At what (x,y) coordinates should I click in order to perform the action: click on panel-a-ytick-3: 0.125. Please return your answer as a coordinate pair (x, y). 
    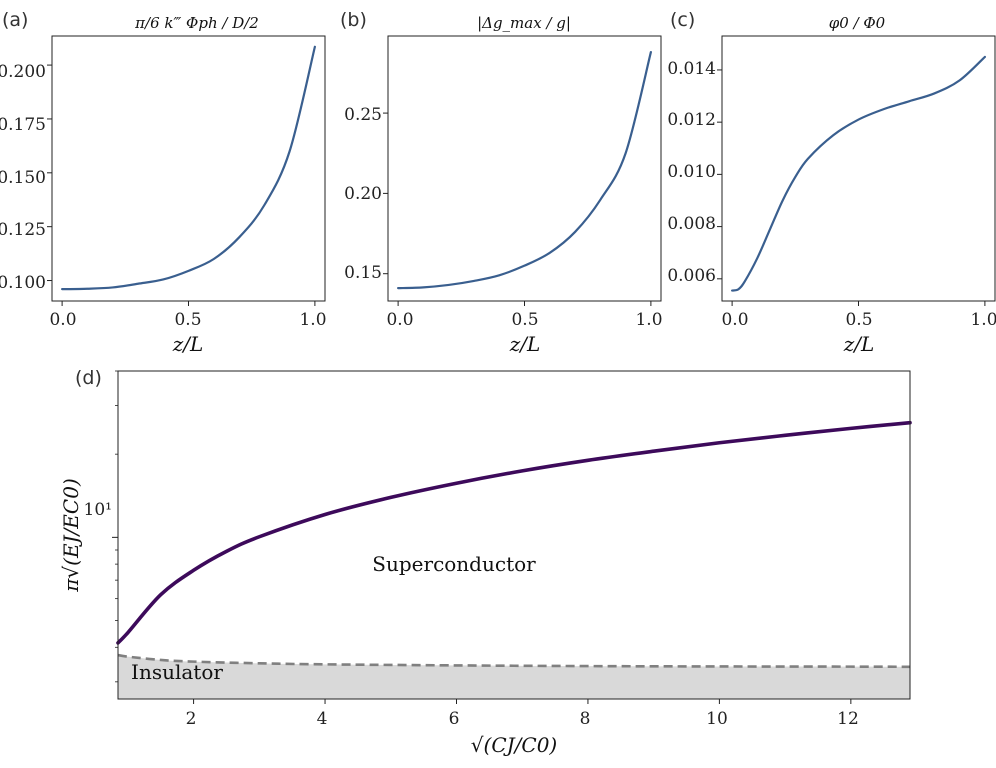
    Looking at the image, I should click on (23, 230).